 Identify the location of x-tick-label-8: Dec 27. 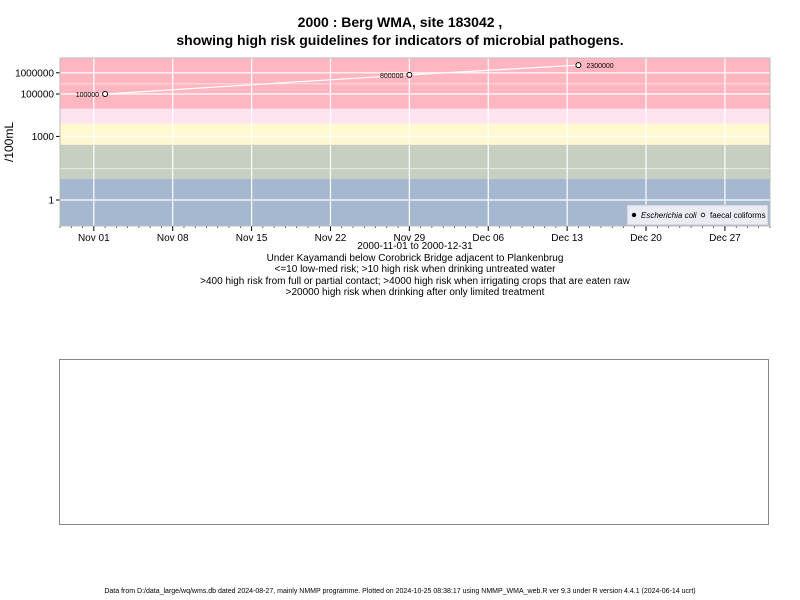
(725, 238).